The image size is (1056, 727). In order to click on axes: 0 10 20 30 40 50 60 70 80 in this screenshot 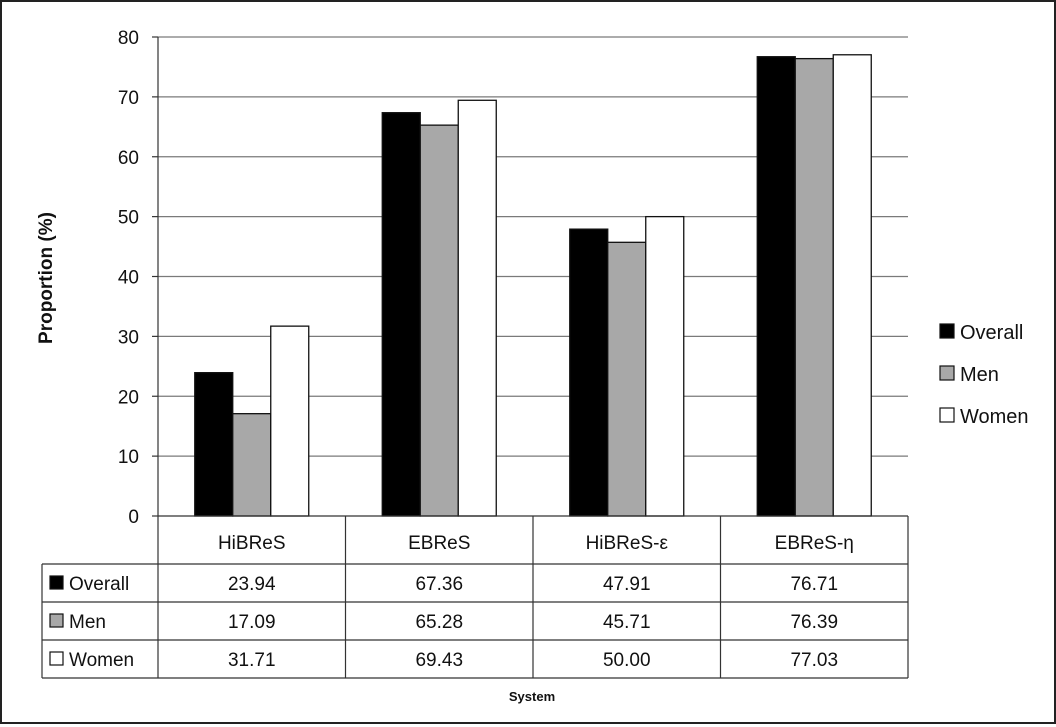, I will do `click(138, 278)`.